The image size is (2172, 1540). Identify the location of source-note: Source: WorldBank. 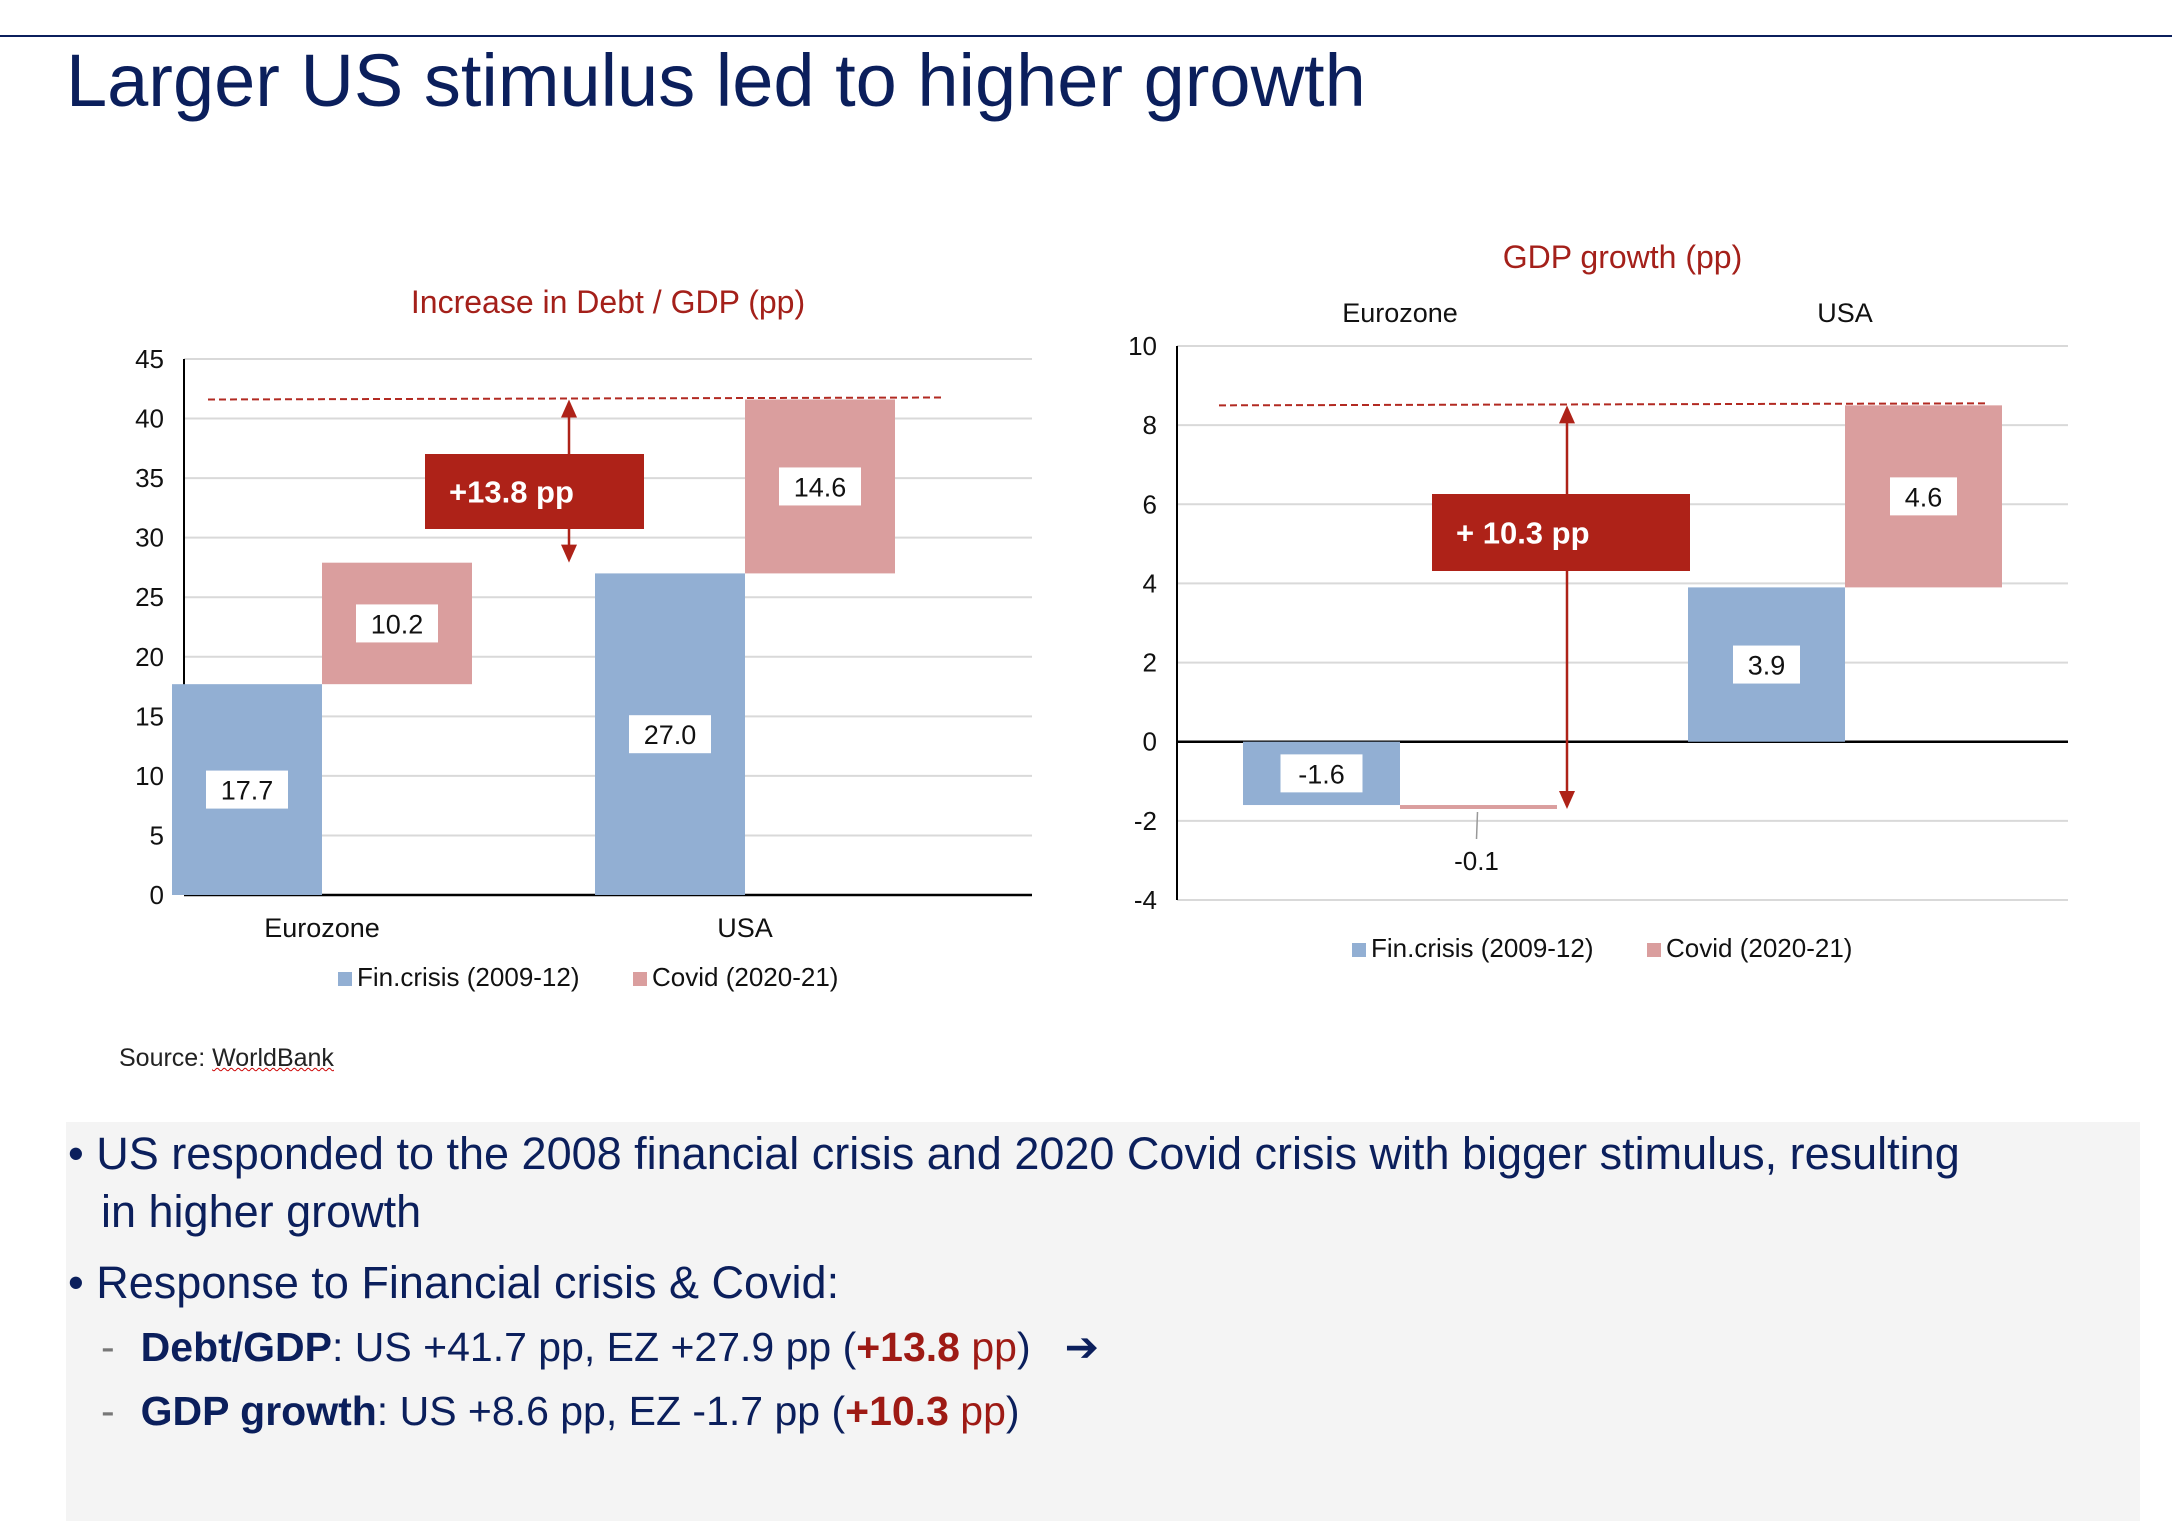
(226, 1058).